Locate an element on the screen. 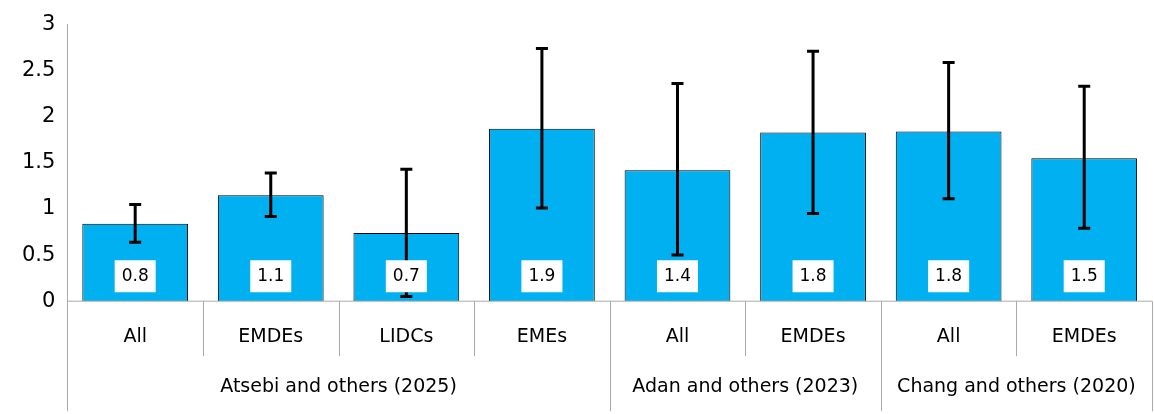  y-tick-label: 0.5 is located at coordinates (38, 253).